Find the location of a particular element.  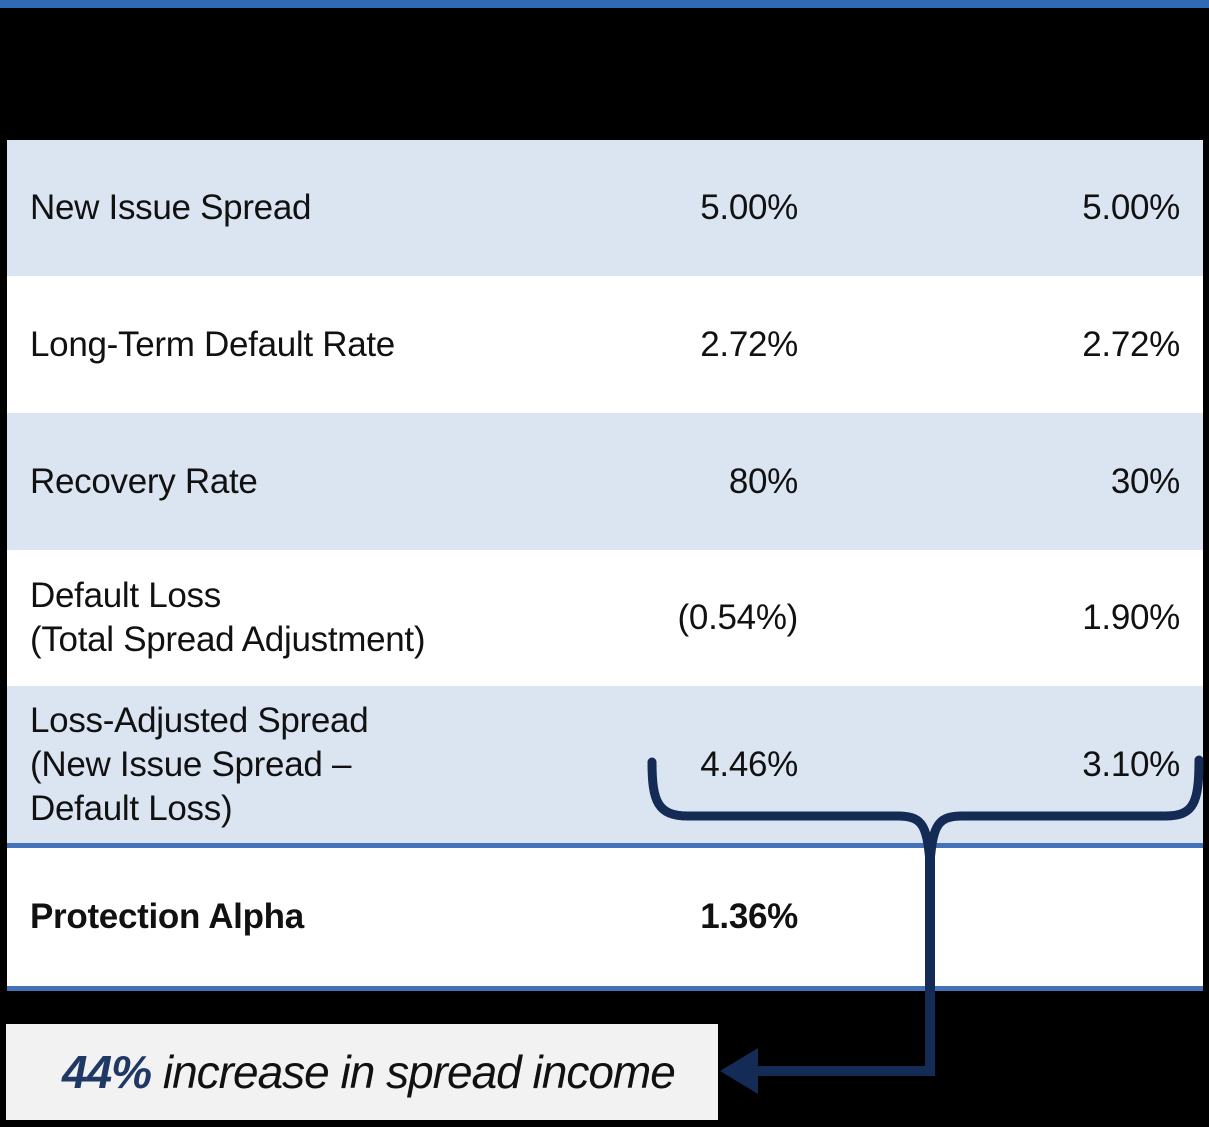

row-value-col2: 30% is located at coordinates (1145, 481).